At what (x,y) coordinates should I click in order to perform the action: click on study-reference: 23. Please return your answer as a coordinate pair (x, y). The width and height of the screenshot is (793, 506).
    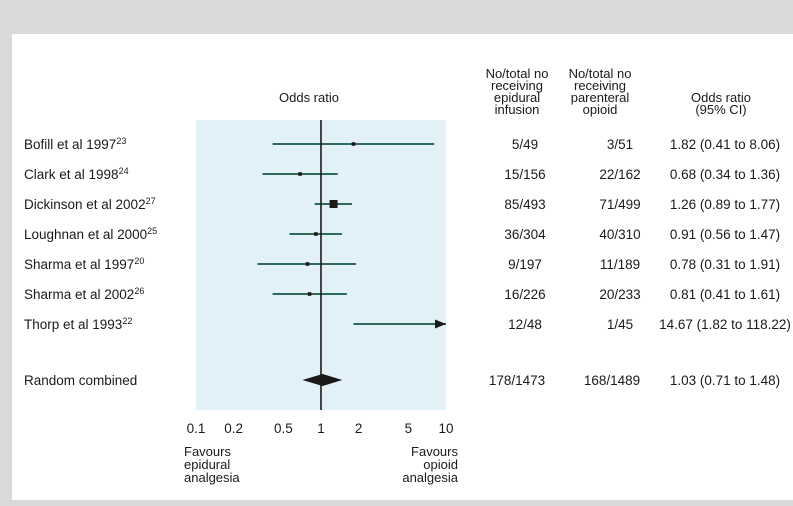
    Looking at the image, I should click on (121, 141).